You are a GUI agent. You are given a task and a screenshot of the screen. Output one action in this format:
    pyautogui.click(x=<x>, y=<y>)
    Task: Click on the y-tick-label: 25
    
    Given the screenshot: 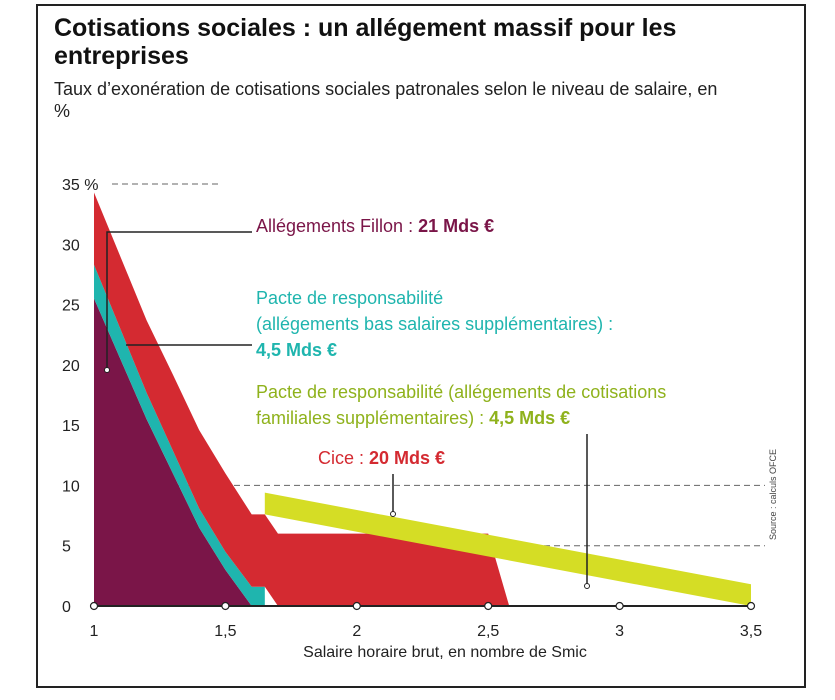 What is the action you would take?
    pyautogui.click(x=71, y=306)
    